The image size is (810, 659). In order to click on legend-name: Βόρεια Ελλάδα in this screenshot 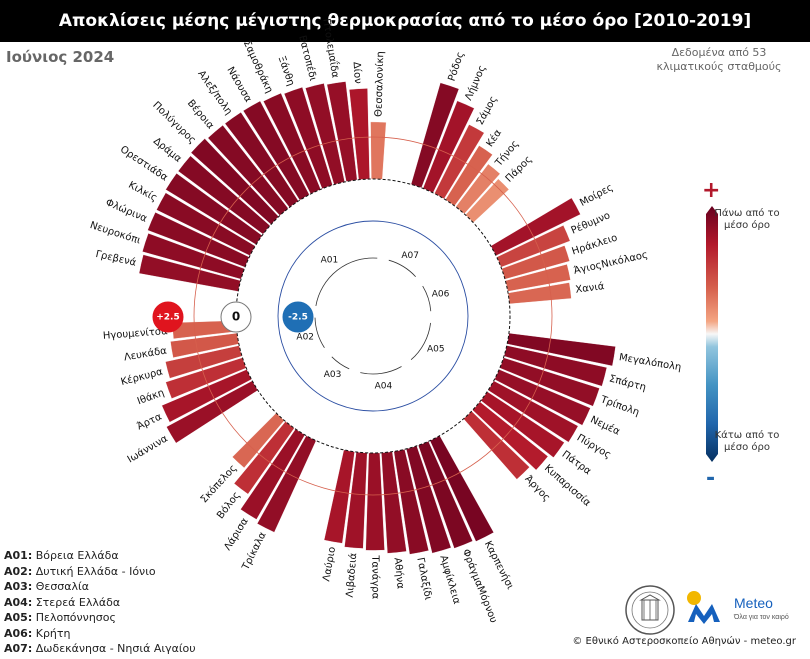, I will do `click(75, 555)`.